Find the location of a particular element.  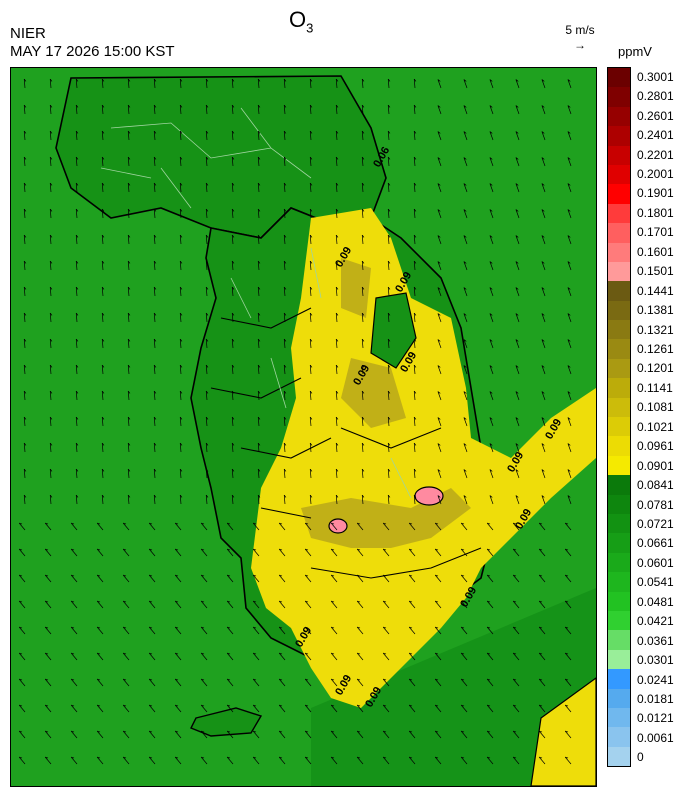

colorbar-tick-label: 0.1801 is located at coordinates (655, 212).